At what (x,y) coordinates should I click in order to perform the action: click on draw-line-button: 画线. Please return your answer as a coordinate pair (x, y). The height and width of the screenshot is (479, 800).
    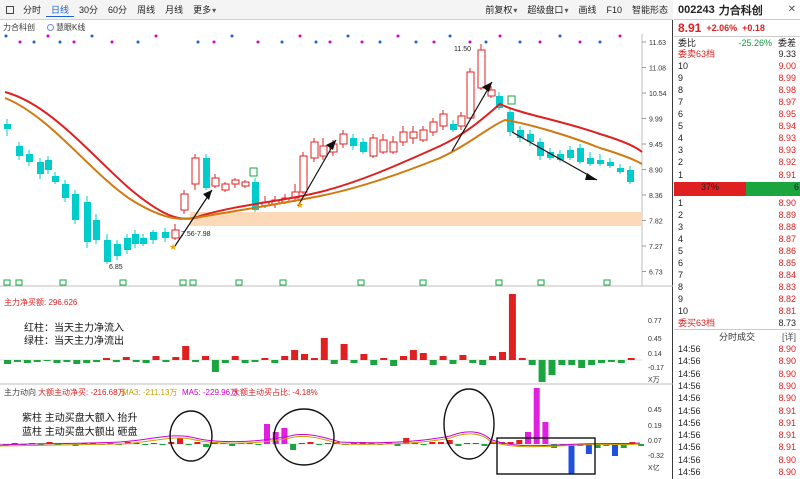
    Looking at the image, I should click on (587, 10).